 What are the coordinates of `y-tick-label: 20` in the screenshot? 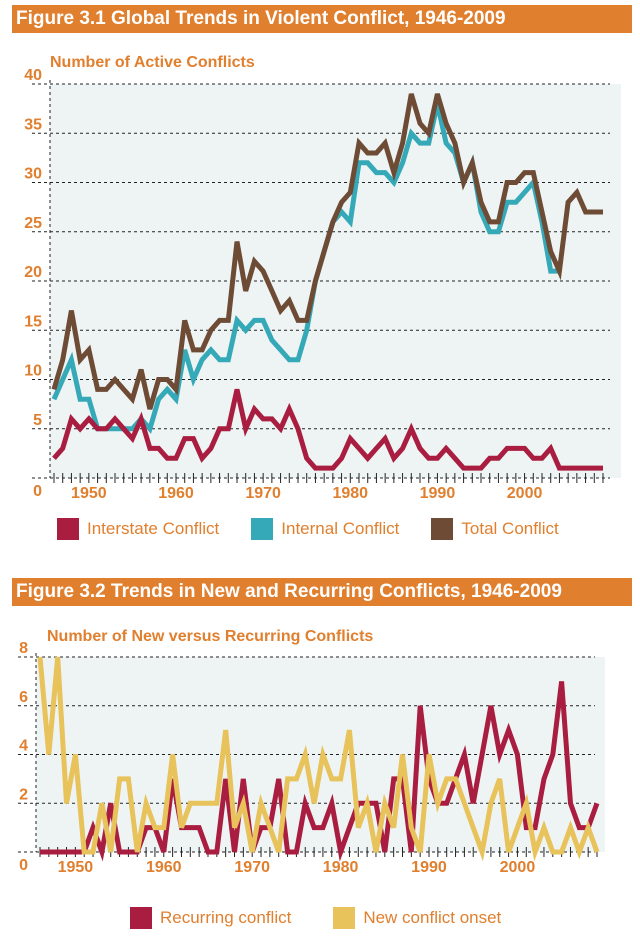 It's located at (33, 272).